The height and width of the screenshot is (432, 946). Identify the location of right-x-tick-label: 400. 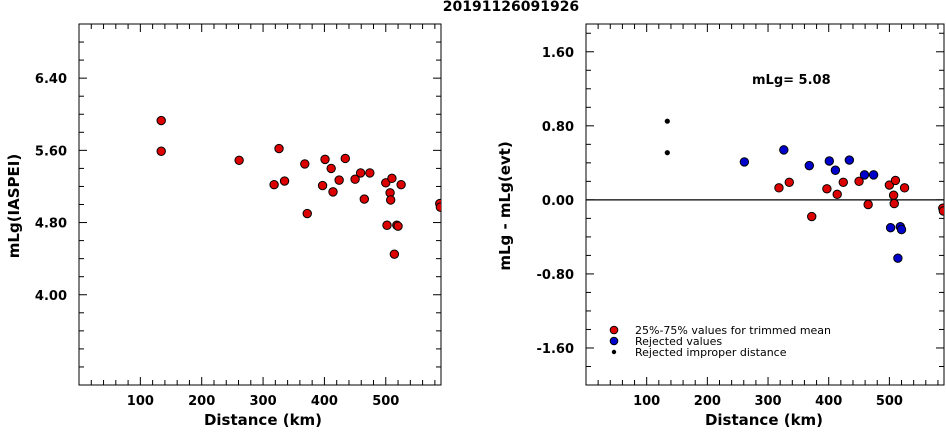
(828, 401).